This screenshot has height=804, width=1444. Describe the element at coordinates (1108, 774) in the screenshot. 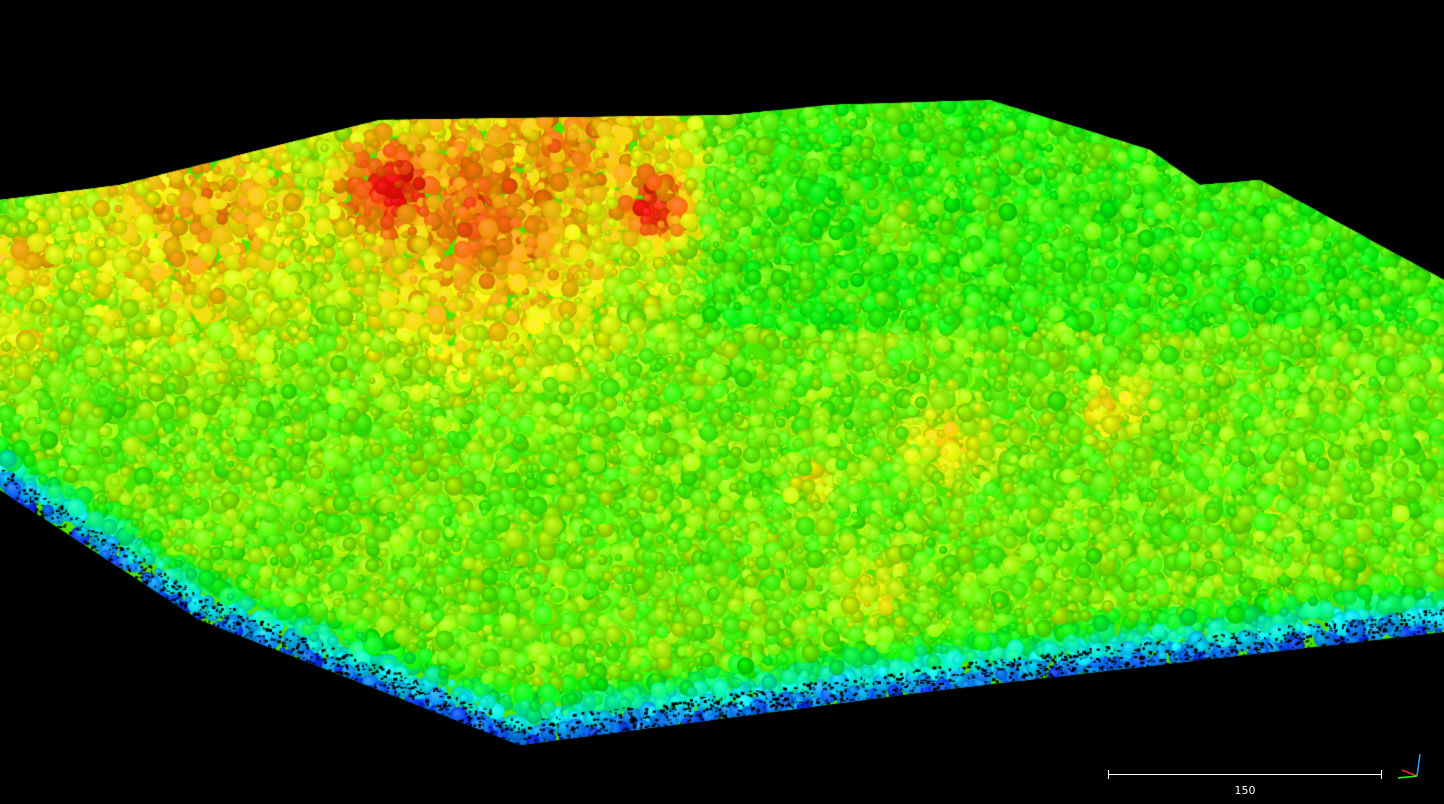

I see `scale-bar-tick-left` at that location.